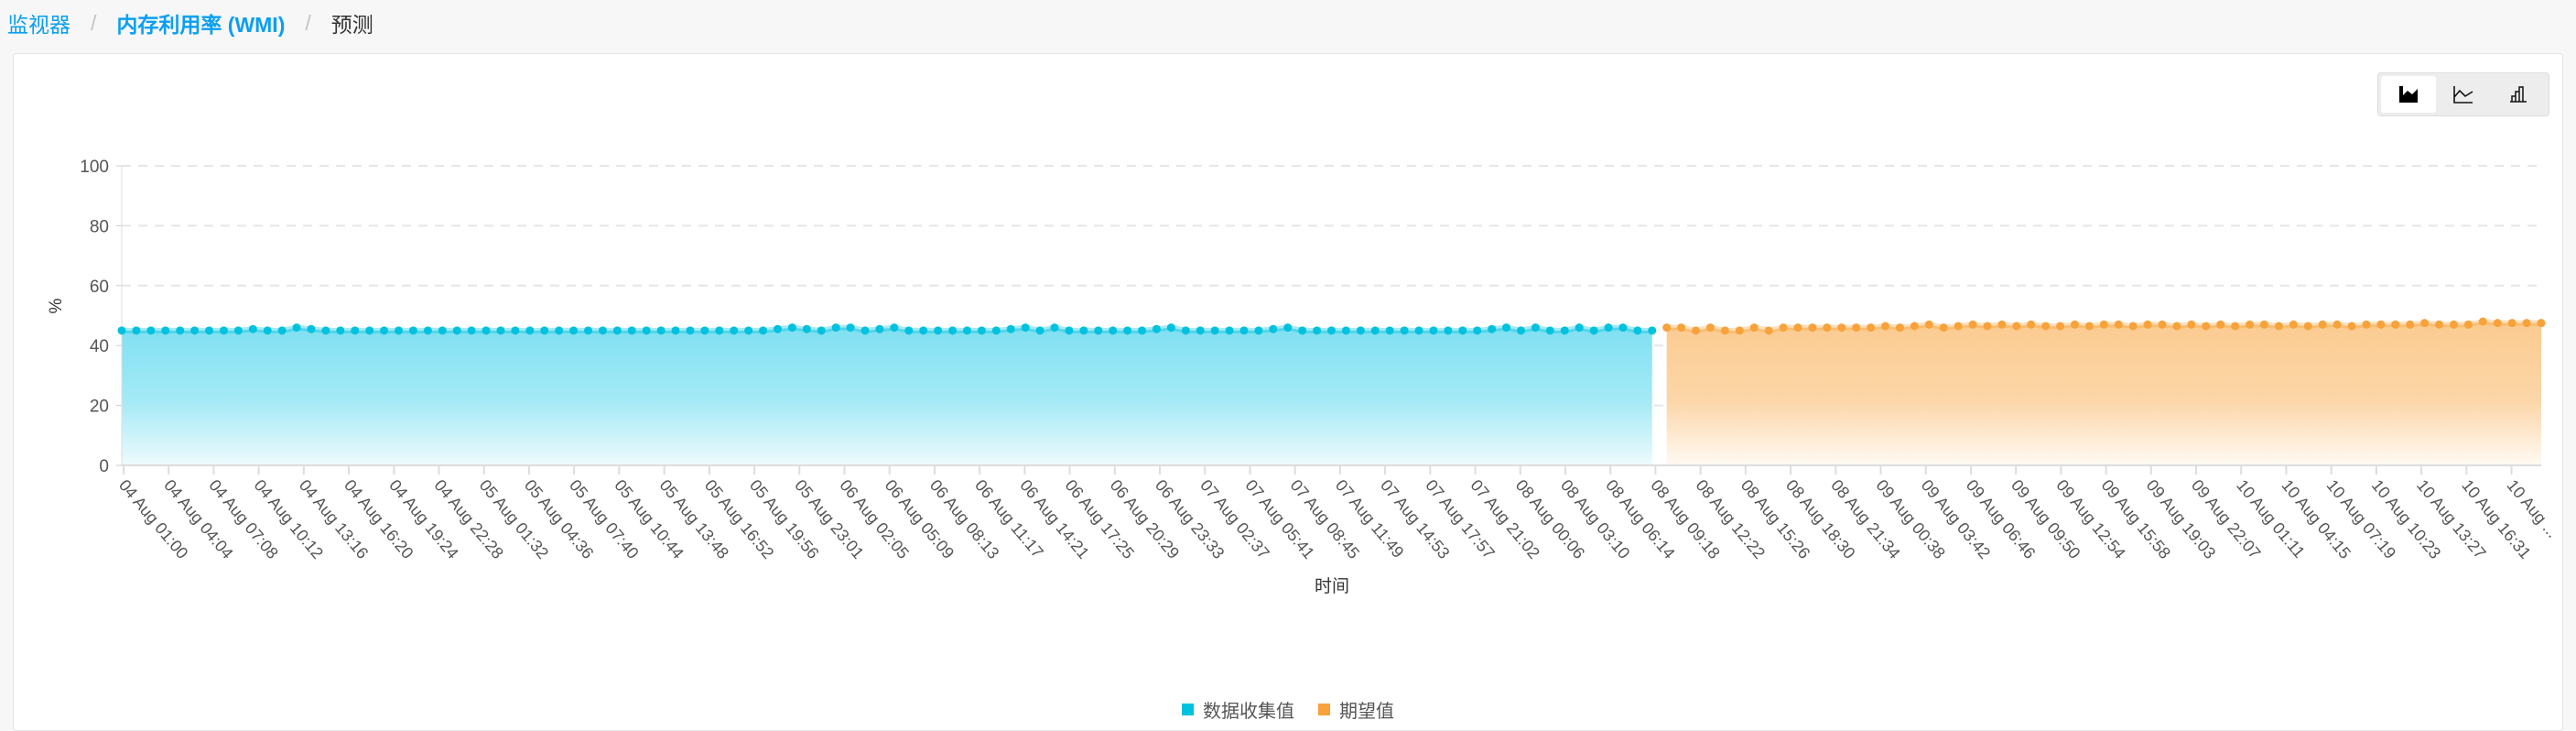  Describe the element at coordinates (201, 25) in the screenshot. I see `breadcrumb-memory-utilization-link: 内存利用率 (WMI)` at that location.